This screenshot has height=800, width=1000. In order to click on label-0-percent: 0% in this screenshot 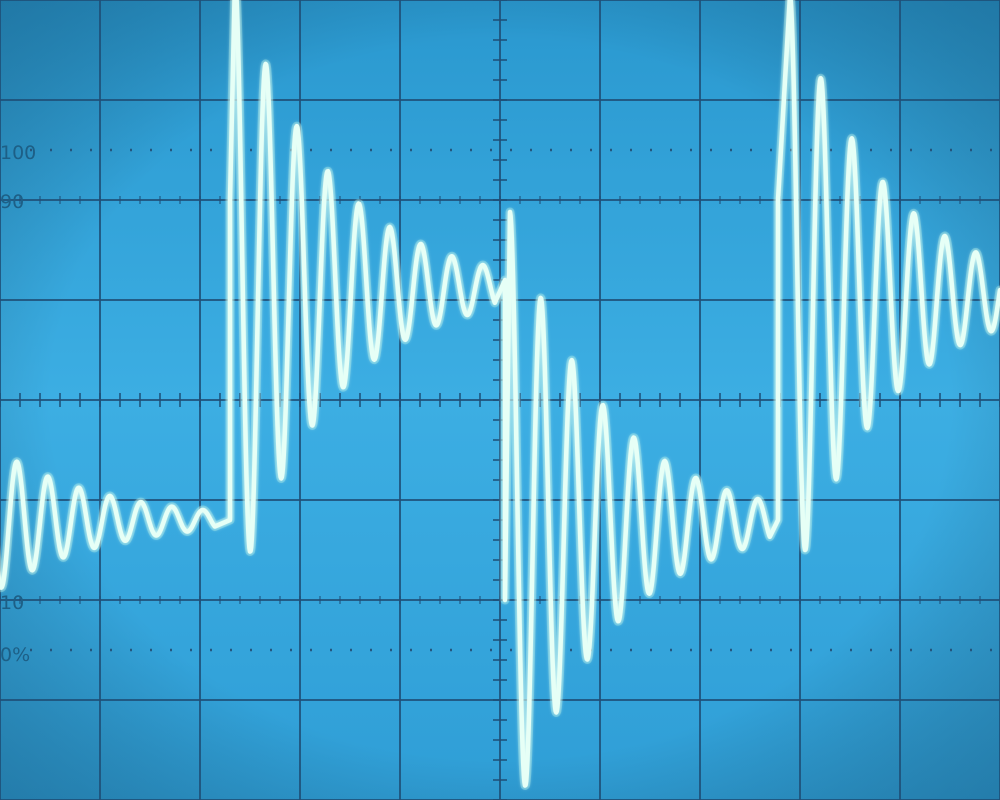, I will do `click(15, 655)`.